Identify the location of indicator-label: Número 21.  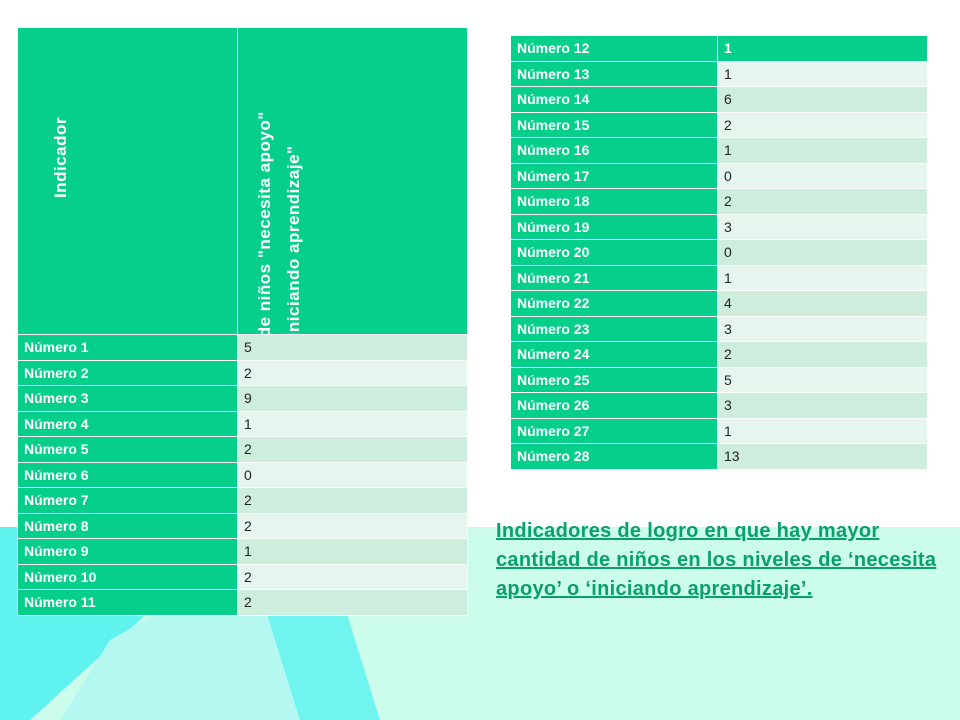
(614, 277).